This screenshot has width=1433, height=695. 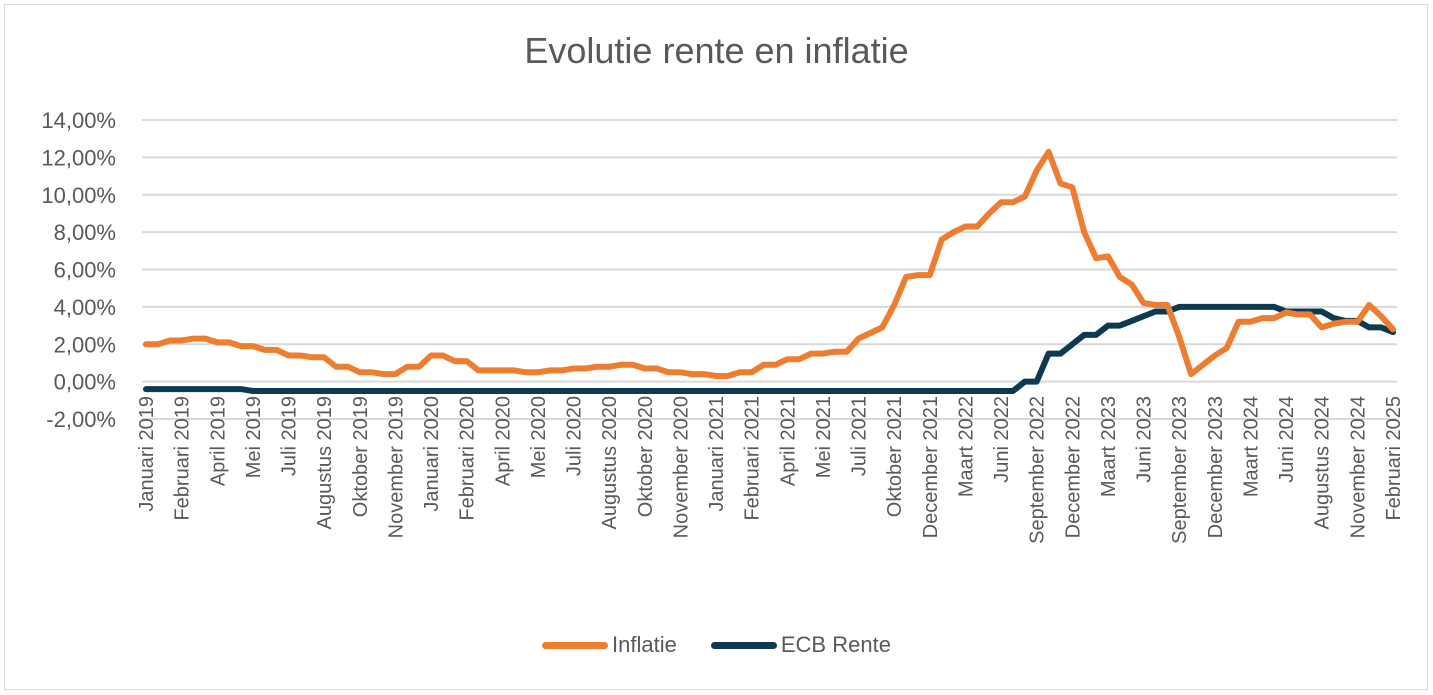 I want to click on y-tick-label: 2,00%, so click(x=85, y=344).